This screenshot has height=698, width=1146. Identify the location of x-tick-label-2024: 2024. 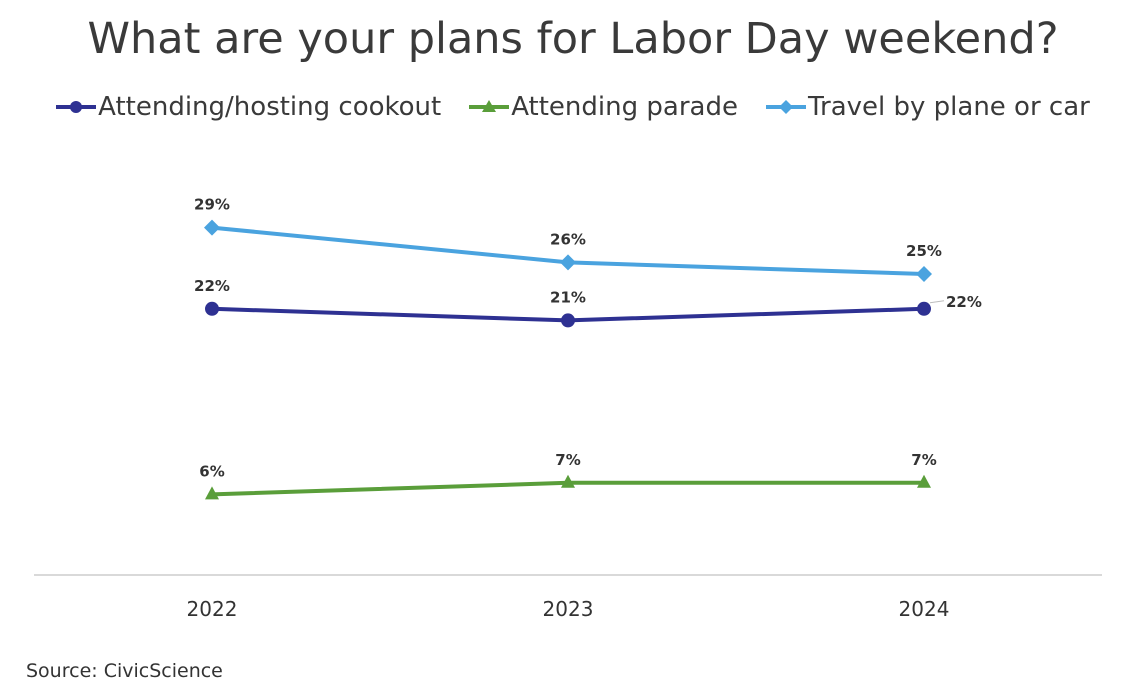
(924, 609).